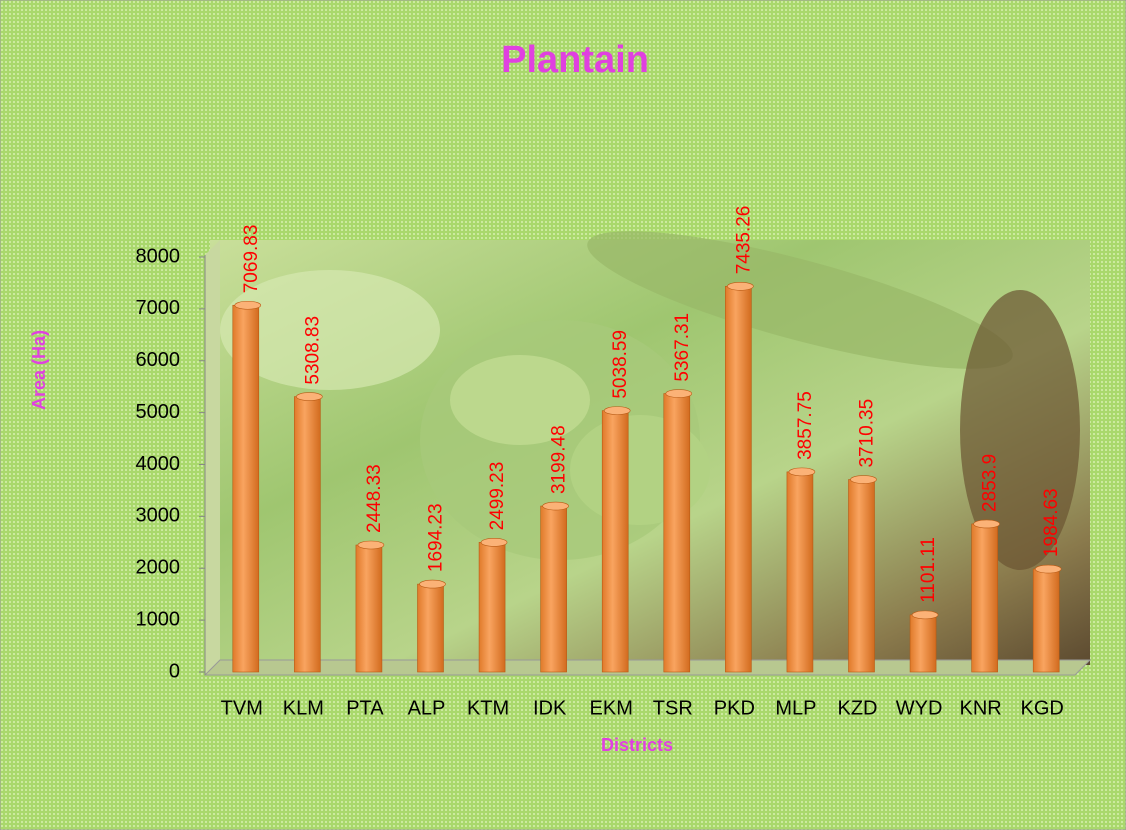  What do you see at coordinates (158, 308) in the screenshot?
I see `y-tick-label: 7000` at bounding box center [158, 308].